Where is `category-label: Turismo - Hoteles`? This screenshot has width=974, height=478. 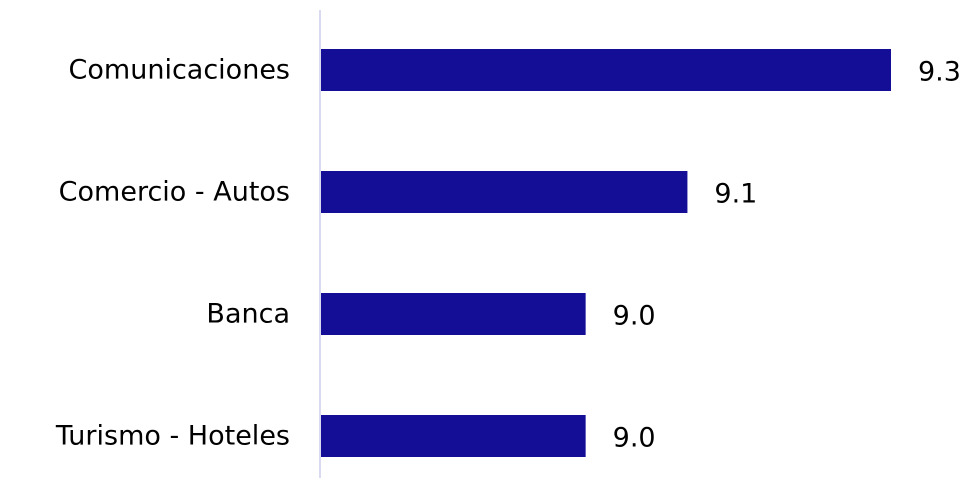 category-label: Turismo - Hoteles is located at coordinates (172, 436).